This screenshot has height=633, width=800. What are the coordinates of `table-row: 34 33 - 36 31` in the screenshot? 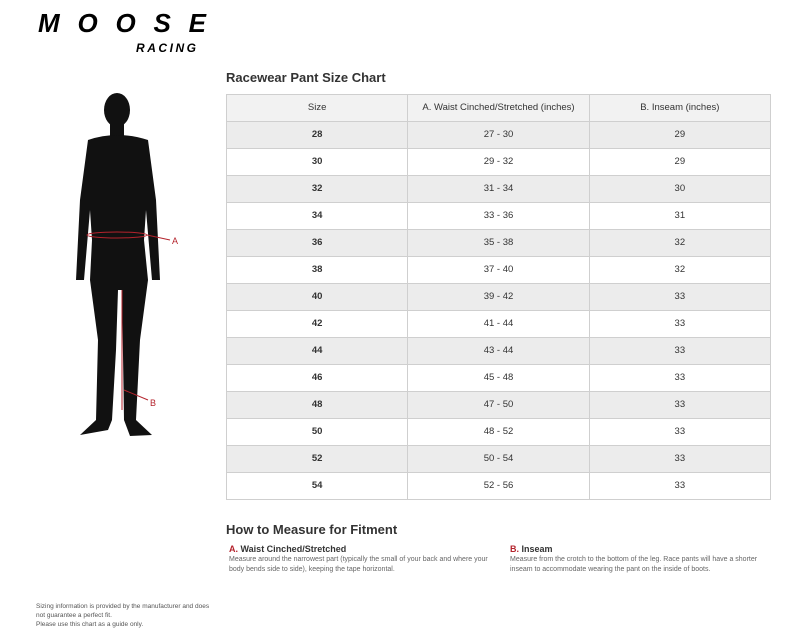 It's located at (498, 216).